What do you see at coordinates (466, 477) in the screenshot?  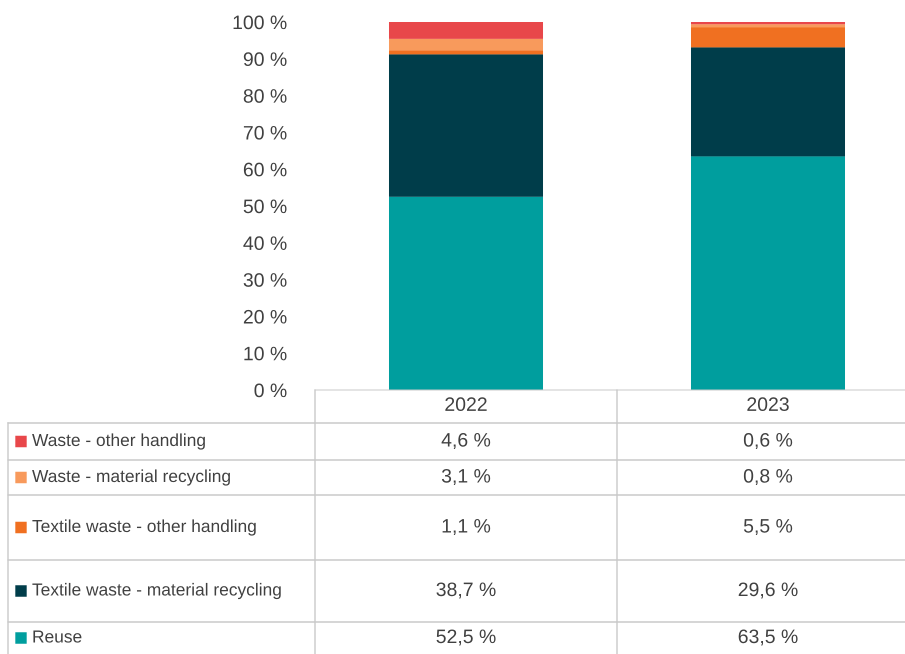 I see `data-label: 3,1 %` at bounding box center [466, 477].